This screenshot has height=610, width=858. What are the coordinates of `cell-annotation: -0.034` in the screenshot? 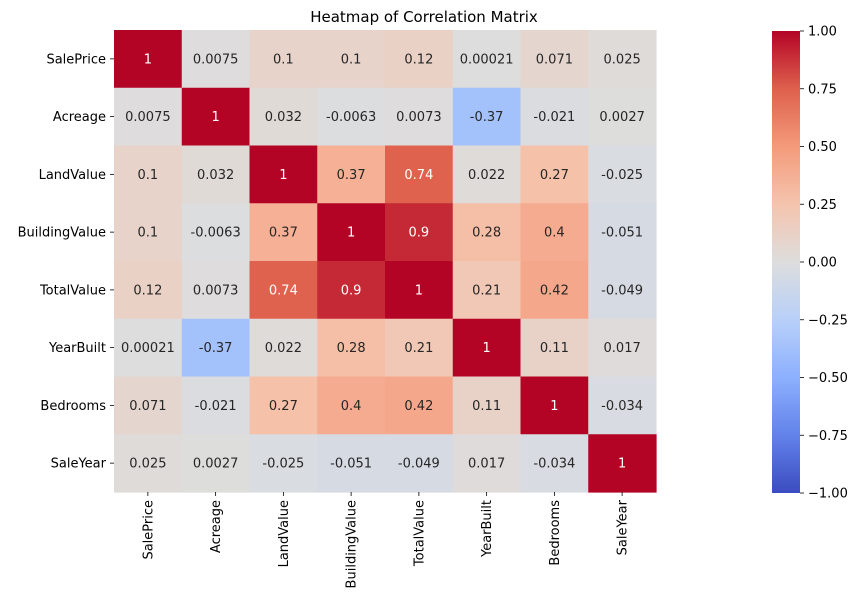 It's located at (622, 406).